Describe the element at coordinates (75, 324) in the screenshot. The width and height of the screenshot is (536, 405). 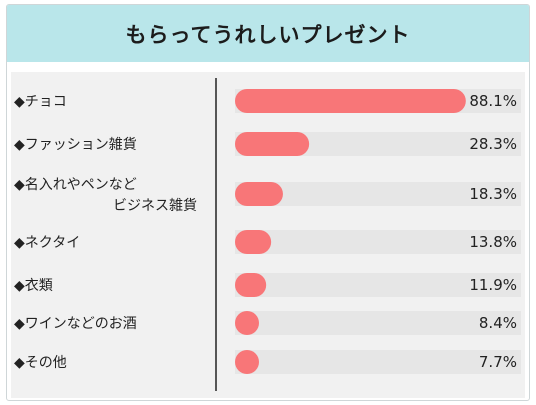
I see `category-label: ◆ワインなどのお酒` at that location.